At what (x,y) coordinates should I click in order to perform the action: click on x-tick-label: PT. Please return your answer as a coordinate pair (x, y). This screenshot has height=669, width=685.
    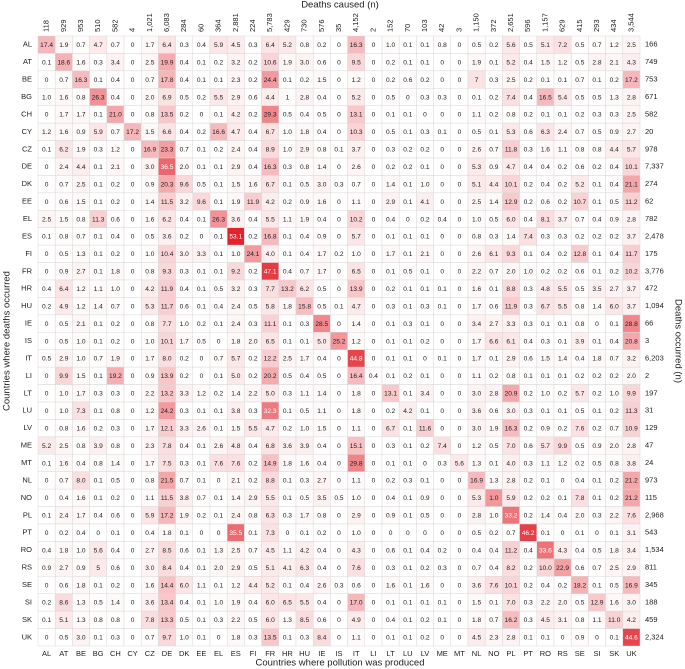
    Looking at the image, I should click on (528, 653).